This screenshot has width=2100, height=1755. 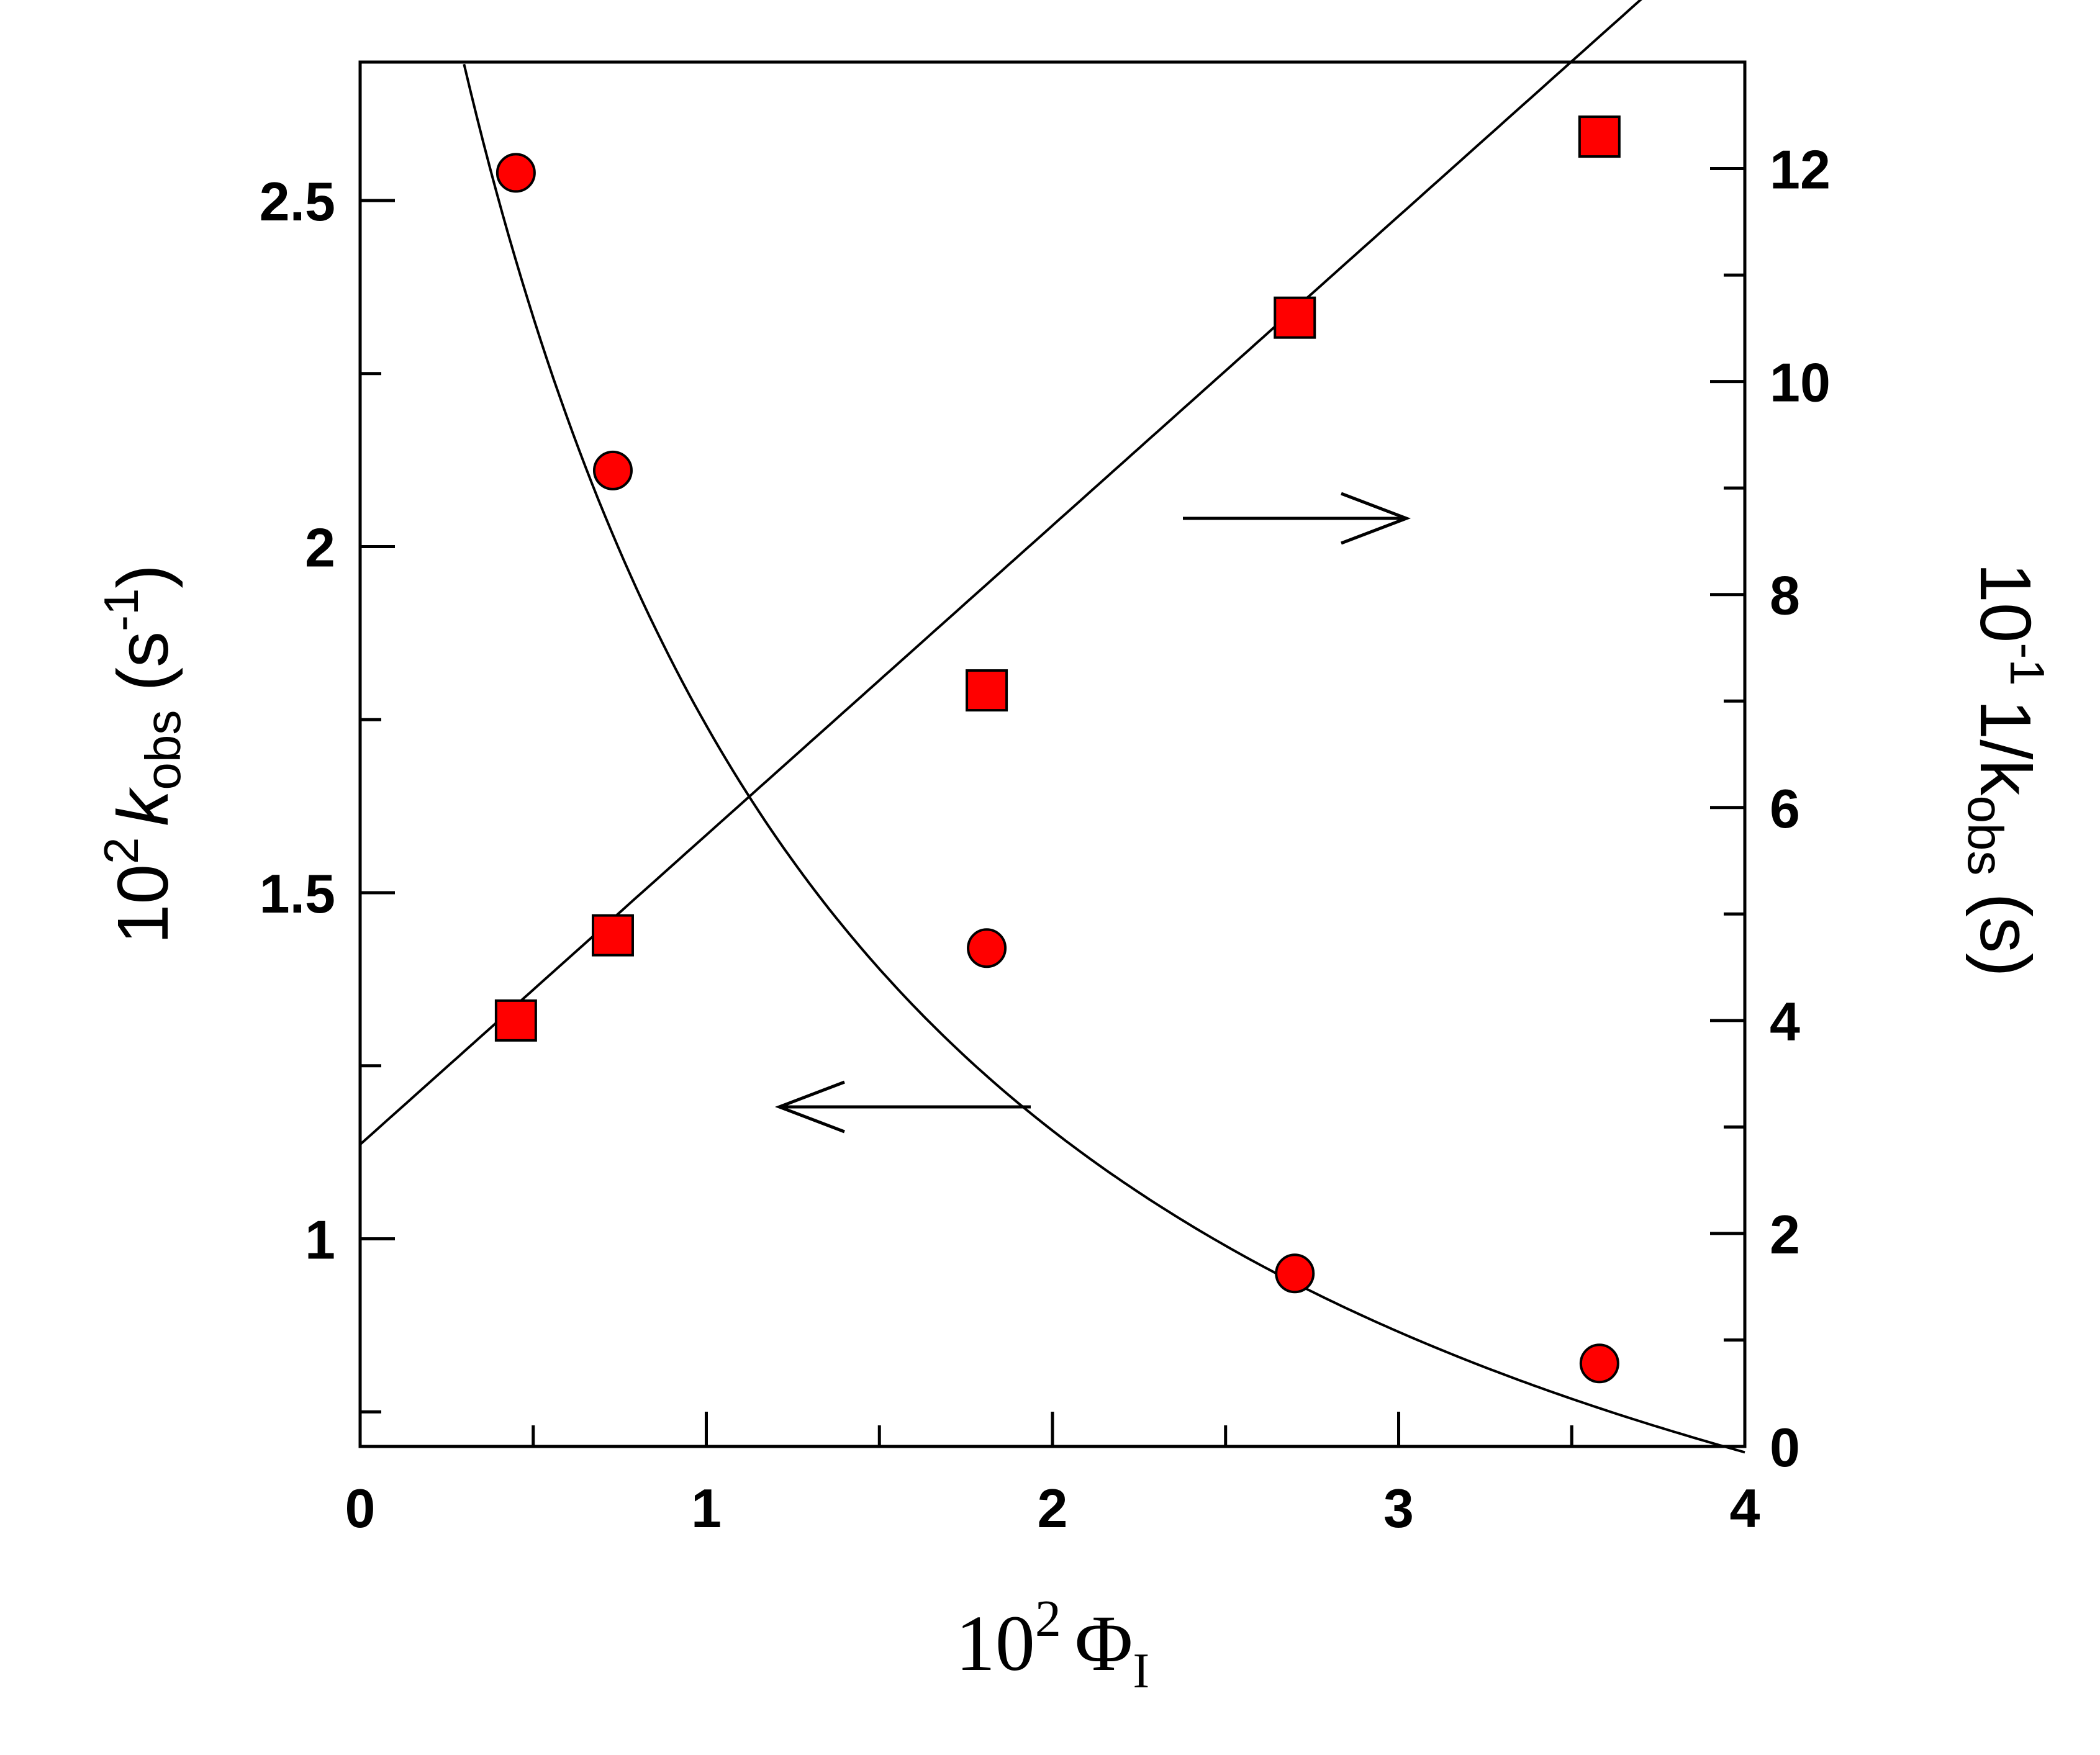 What do you see at coordinates (142, 754) in the screenshot?
I see `y-left-axis-title: 102kobs(s-1)` at bounding box center [142, 754].